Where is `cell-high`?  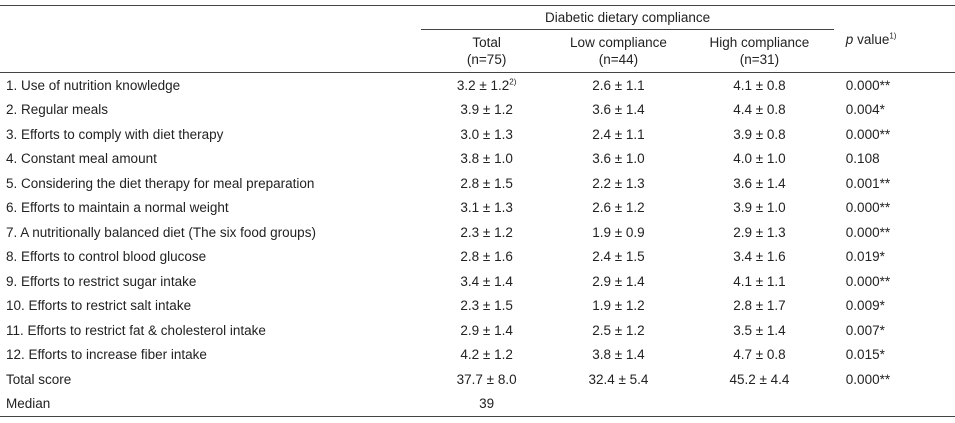
cell-high is located at coordinates (759, 404).